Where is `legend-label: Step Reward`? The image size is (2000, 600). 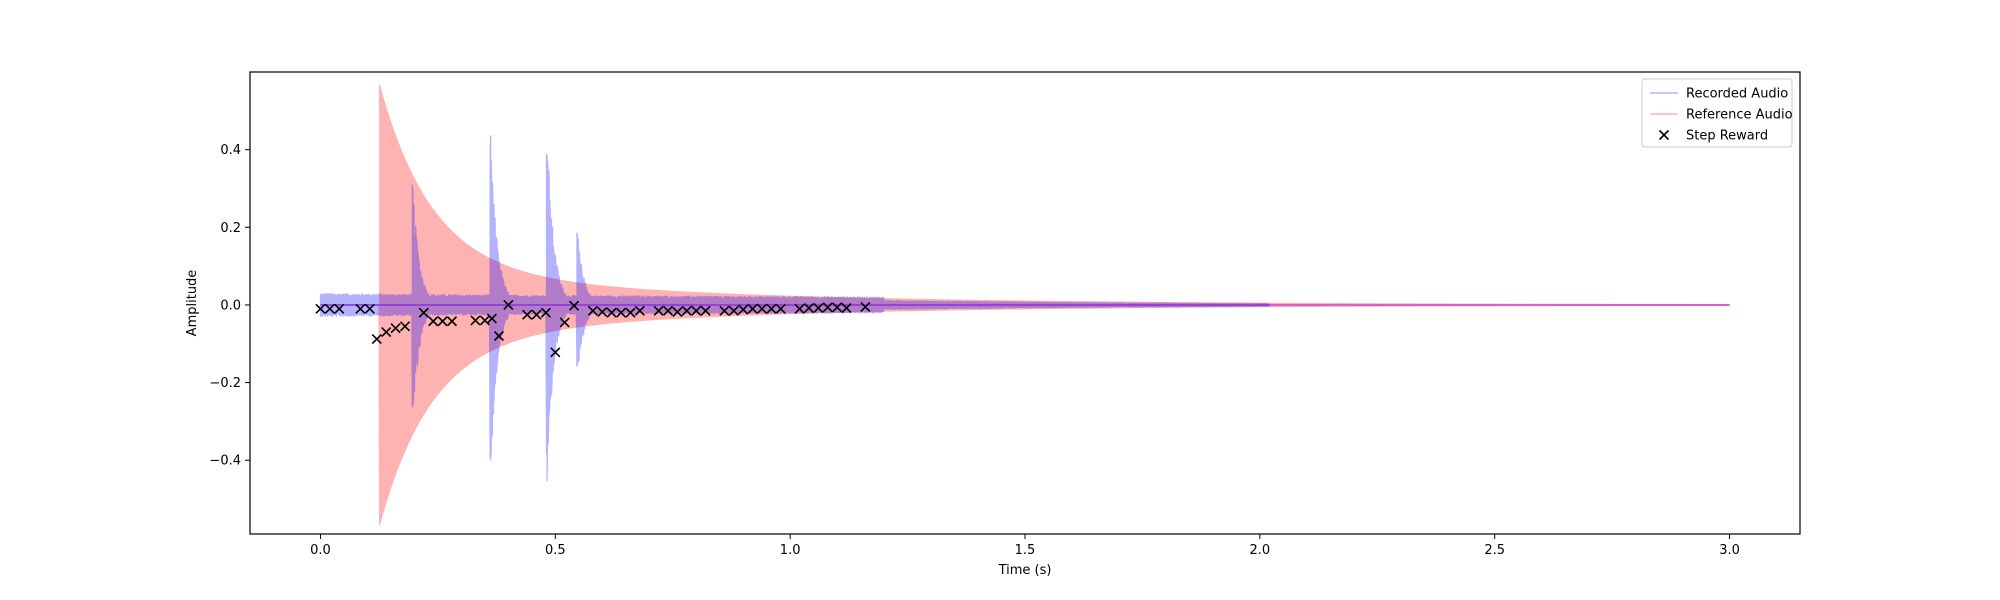
legend-label: Step Reward is located at coordinates (1727, 136).